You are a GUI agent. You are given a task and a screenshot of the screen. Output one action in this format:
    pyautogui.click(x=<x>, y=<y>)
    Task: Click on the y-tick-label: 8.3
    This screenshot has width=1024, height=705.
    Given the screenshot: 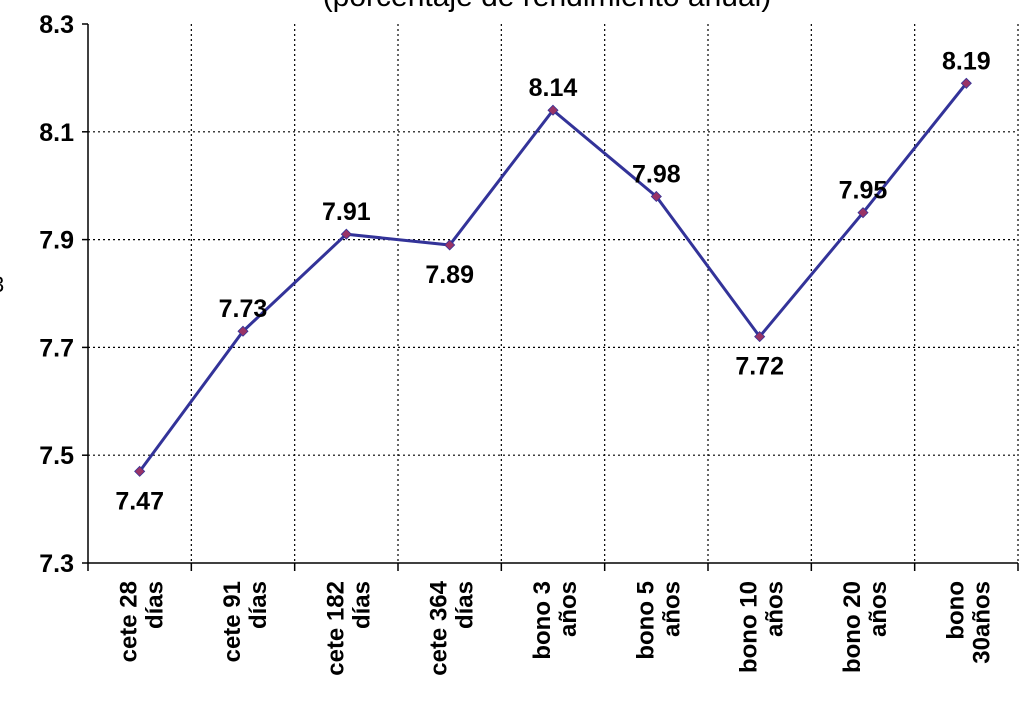 What is the action you would take?
    pyautogui.click(x=56, y=25)
    